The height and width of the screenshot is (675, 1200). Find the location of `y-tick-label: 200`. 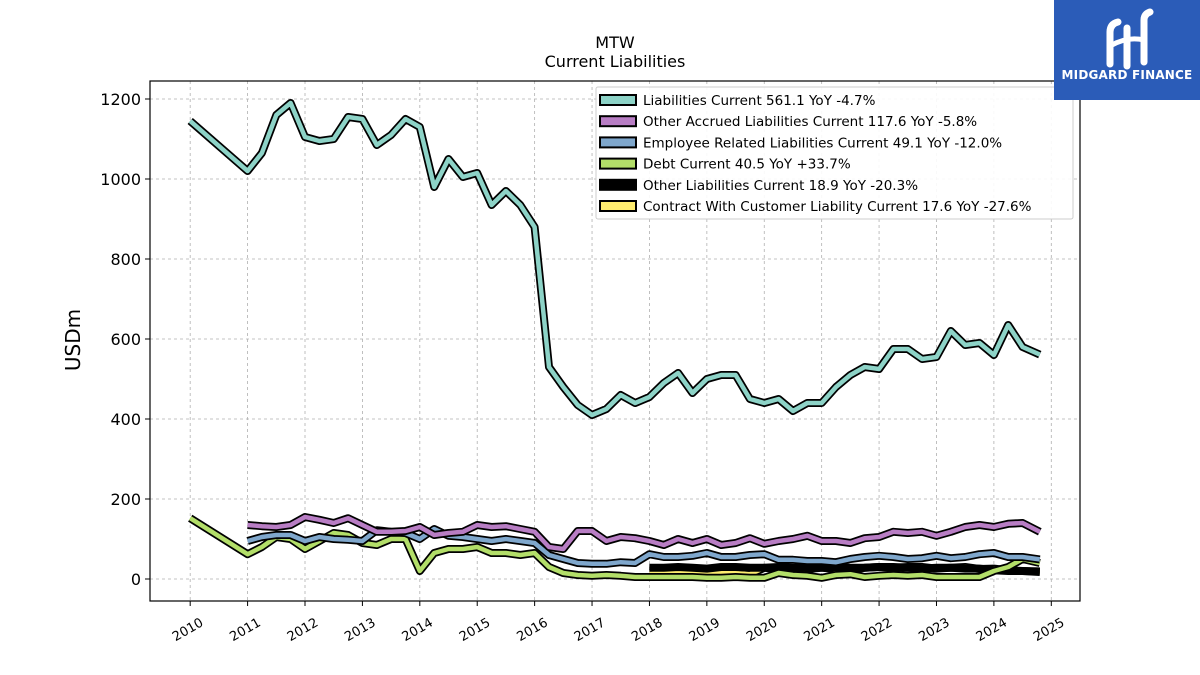

y-tick-label: 200 is located at coordinates (125, 499).